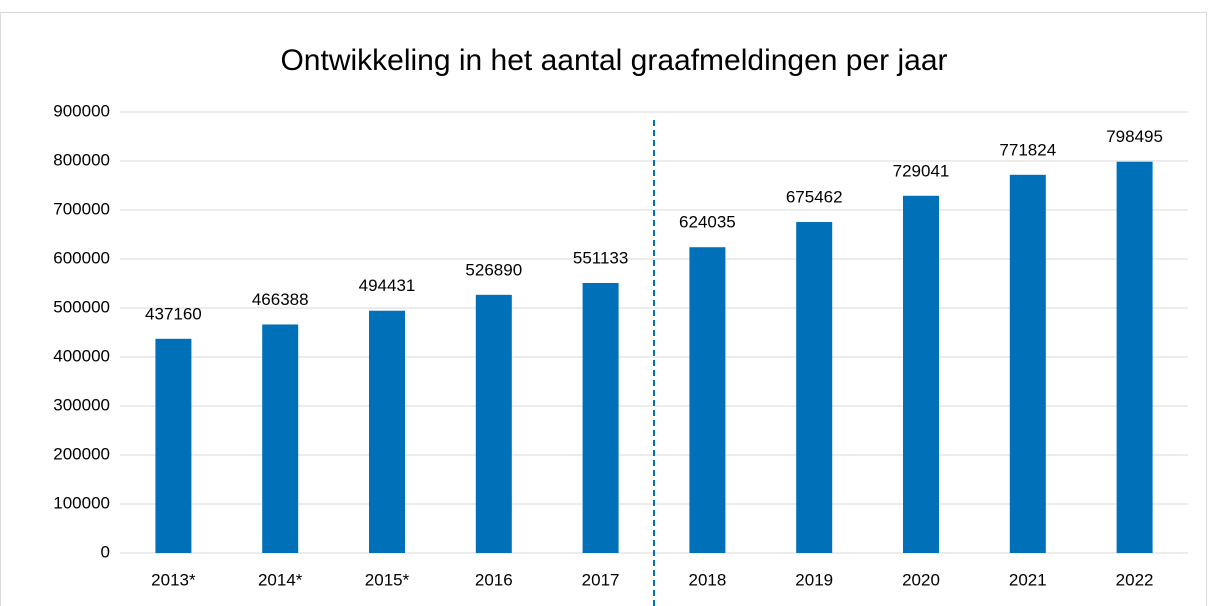 This screenshot has height=606, width=1208. Describe the element at coordinates (707, 579) in the screenshot. I see `x-tick-label: 2018` at that location.